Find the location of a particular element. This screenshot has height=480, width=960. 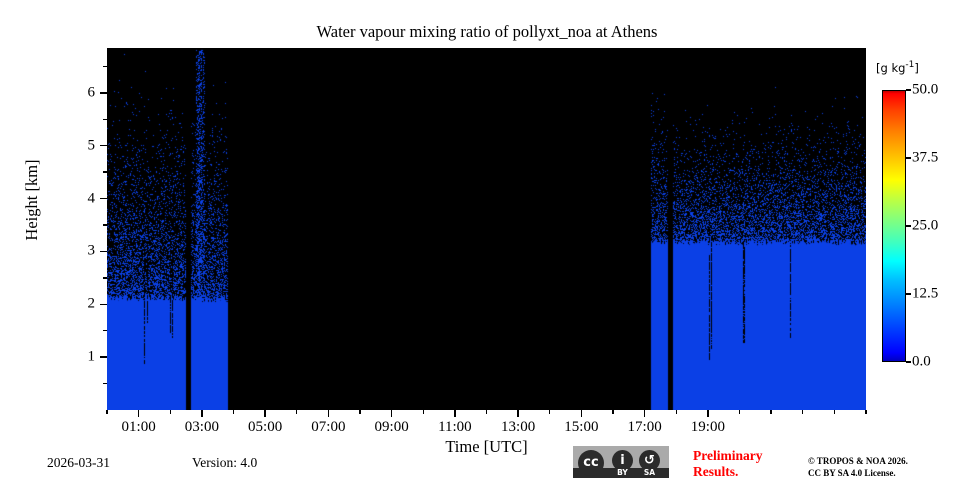

x-tick-label: 07:00 is located at coordinates (328, 427).